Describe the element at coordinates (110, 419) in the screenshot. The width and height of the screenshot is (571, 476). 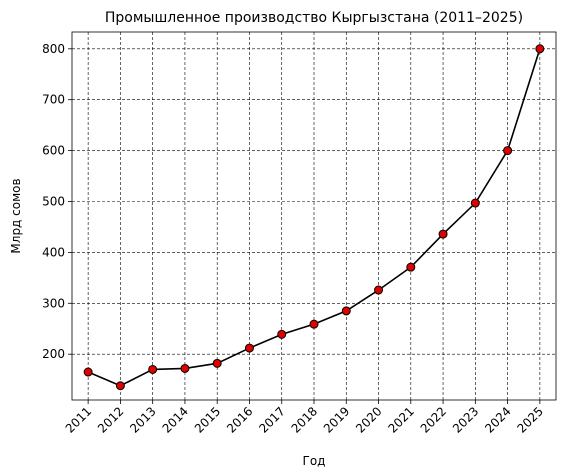
I see `x-tick-label: 2012` at that location.